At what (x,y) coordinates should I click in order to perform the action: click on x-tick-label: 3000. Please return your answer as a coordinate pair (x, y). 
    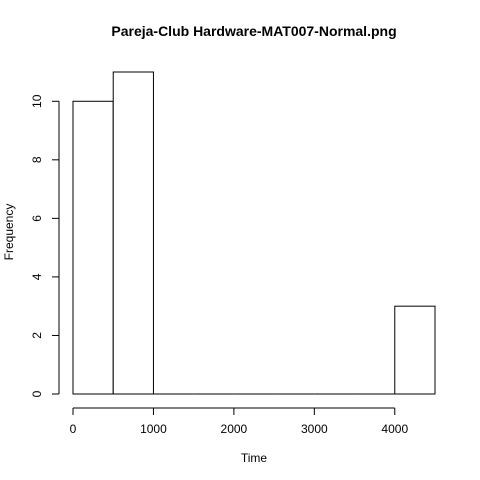
    Looking at the image, I should click on (314, 429).